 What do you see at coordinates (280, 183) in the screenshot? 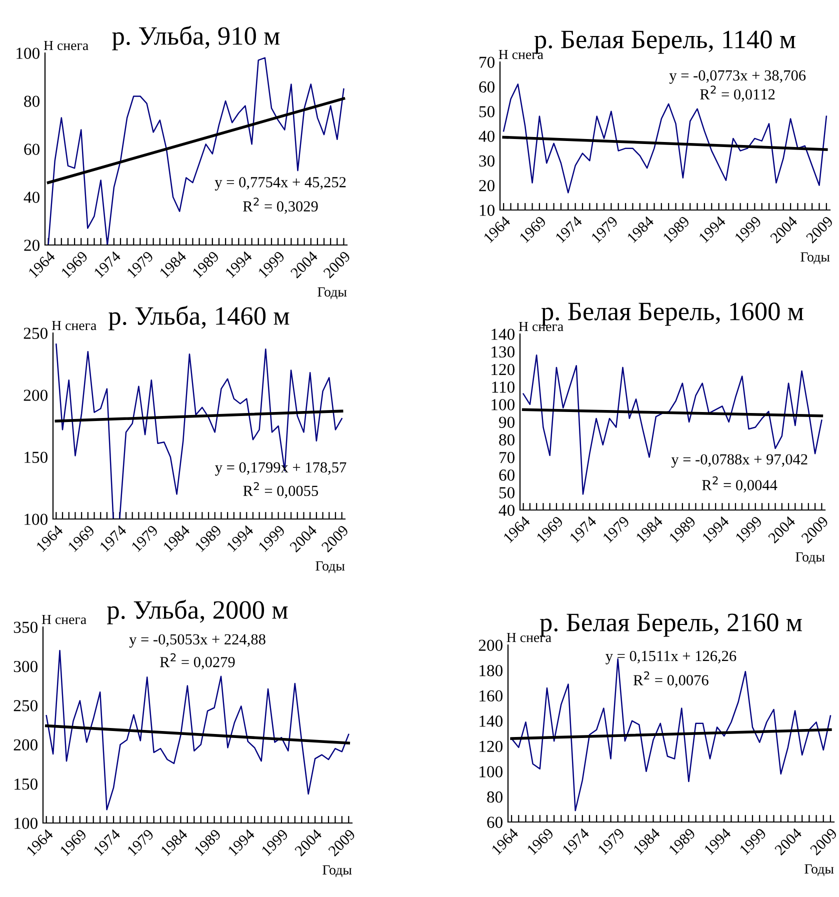
I see `annotation: y = 0,7754x + 45,252` at bounding box center [280, 183].